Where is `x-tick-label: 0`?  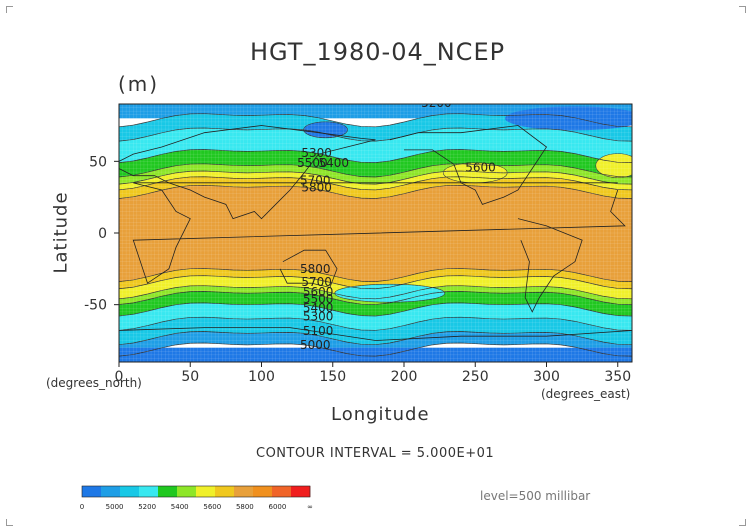
x-tick-label: 0 is located at coordinates (119, 377).